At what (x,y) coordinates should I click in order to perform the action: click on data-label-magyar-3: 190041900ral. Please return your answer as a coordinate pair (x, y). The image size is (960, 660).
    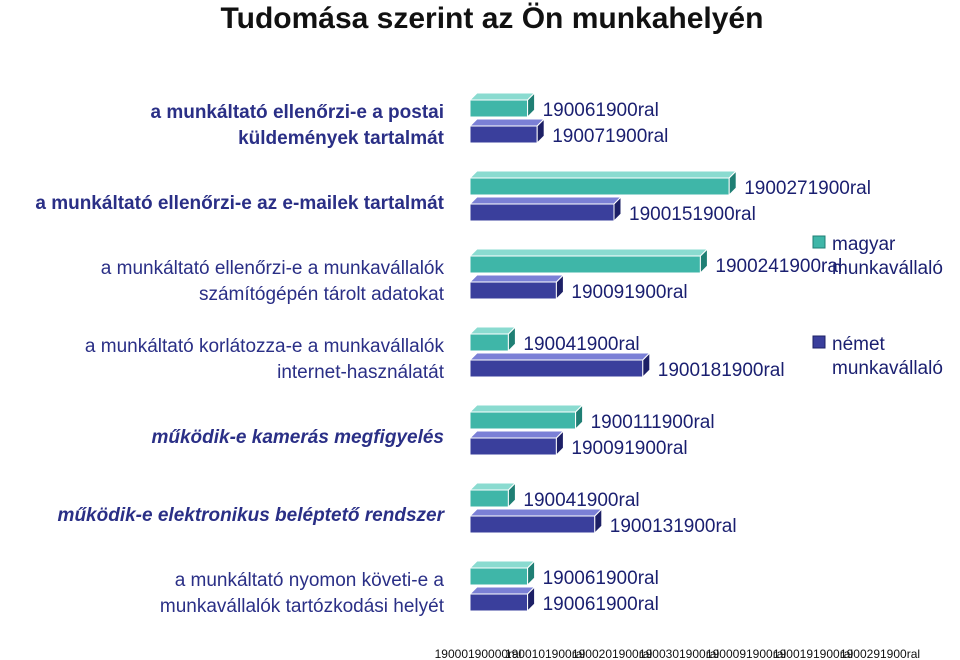
    Looking at the image, I should click on (581, 344).